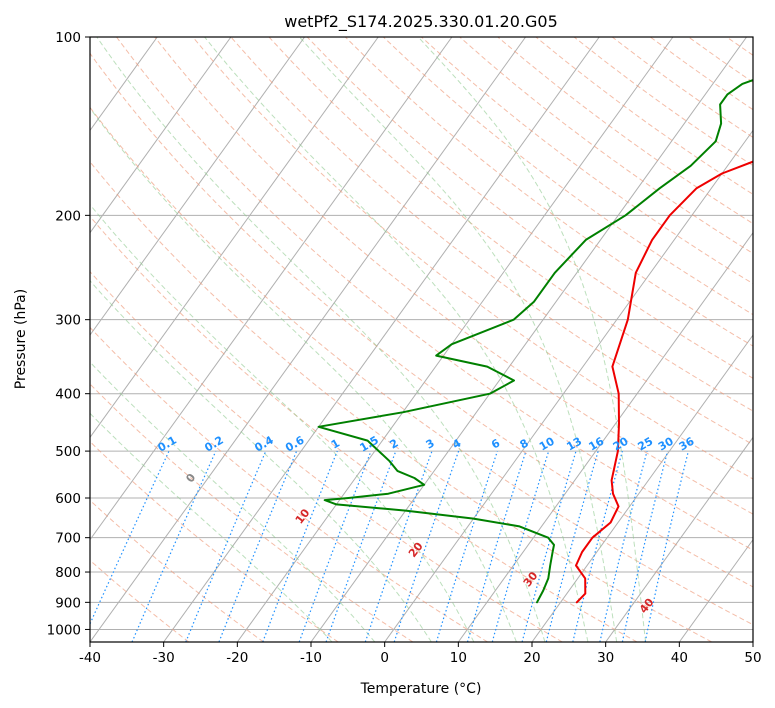 The image size is (775, 708). Describe the element at coordinates (237, 658) in the screenshot. I see `x-tick-label: -20` at that location.